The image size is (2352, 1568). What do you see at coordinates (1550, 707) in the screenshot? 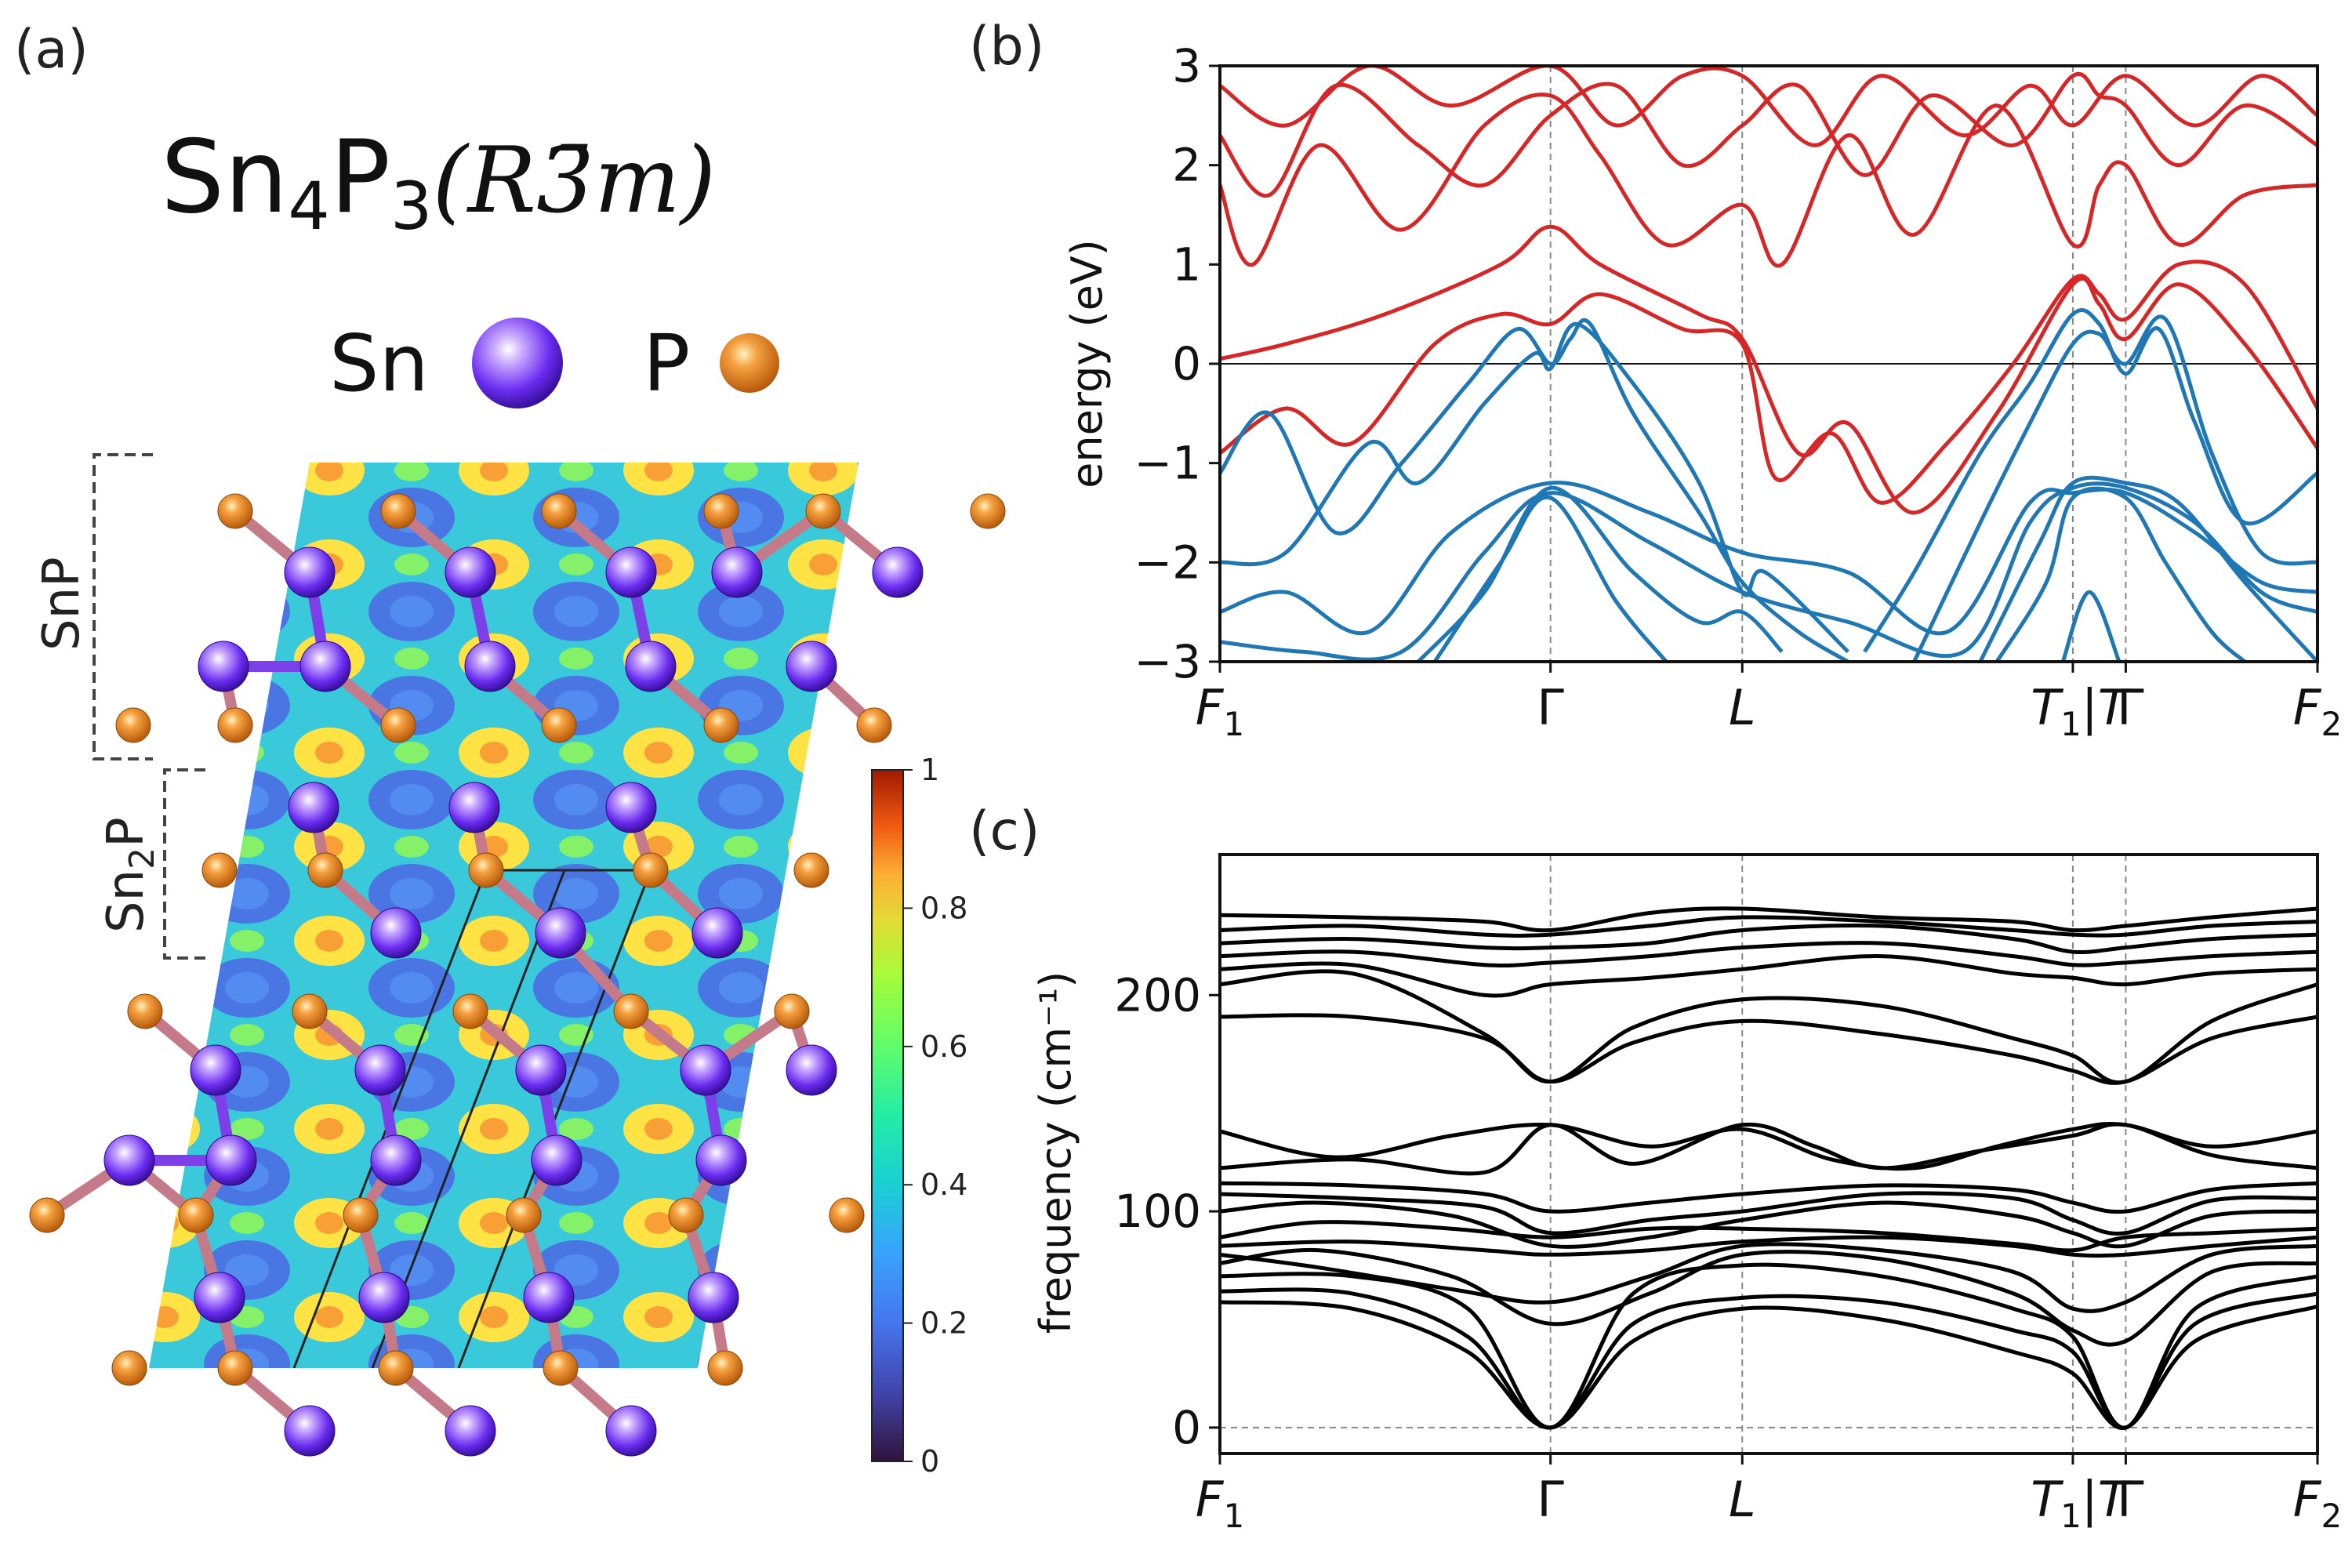
I see `kpoint-label-2: Γ` at bounding box center [1550, 707].